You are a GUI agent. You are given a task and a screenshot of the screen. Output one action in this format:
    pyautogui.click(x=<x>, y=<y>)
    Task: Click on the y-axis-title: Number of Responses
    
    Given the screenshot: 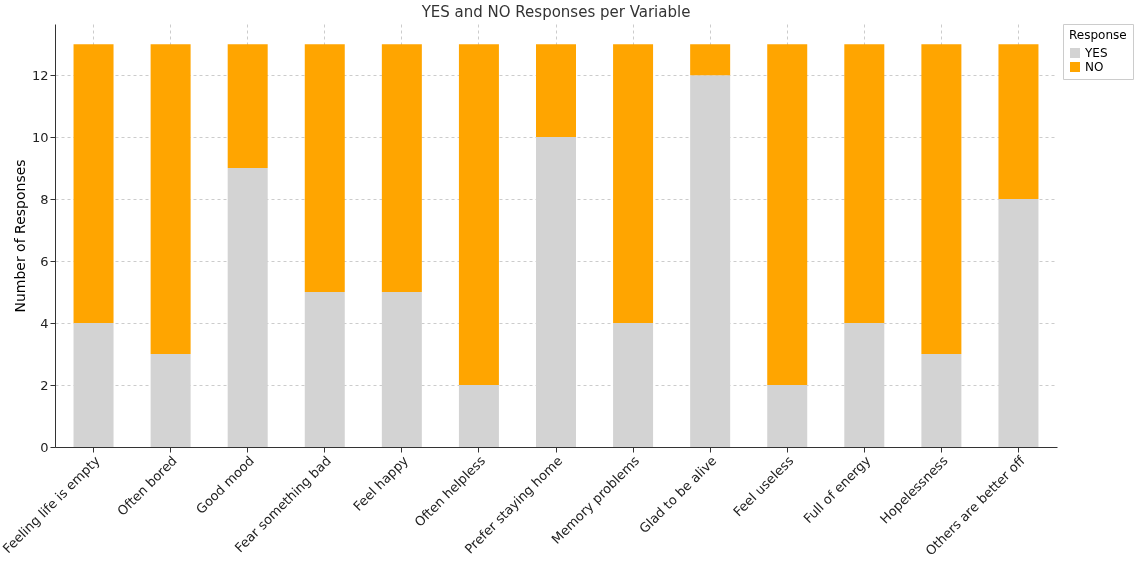 What is the action you would take?
    pyautogui.click(x=19, y=236)
    